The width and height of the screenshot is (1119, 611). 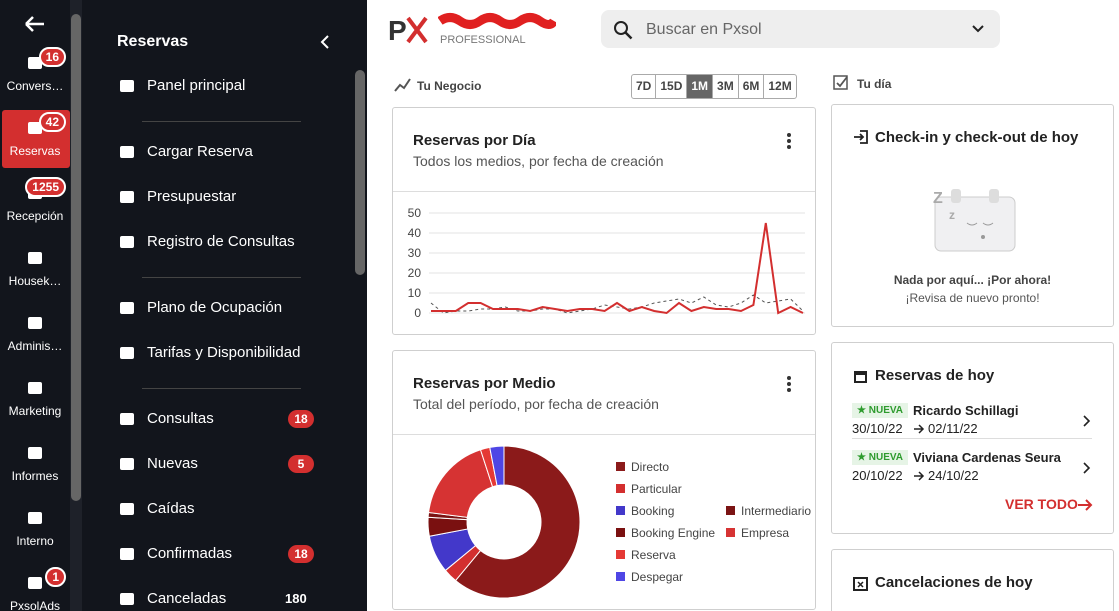 I want to click on rail-badge: 42, so click(x=52, y=122).